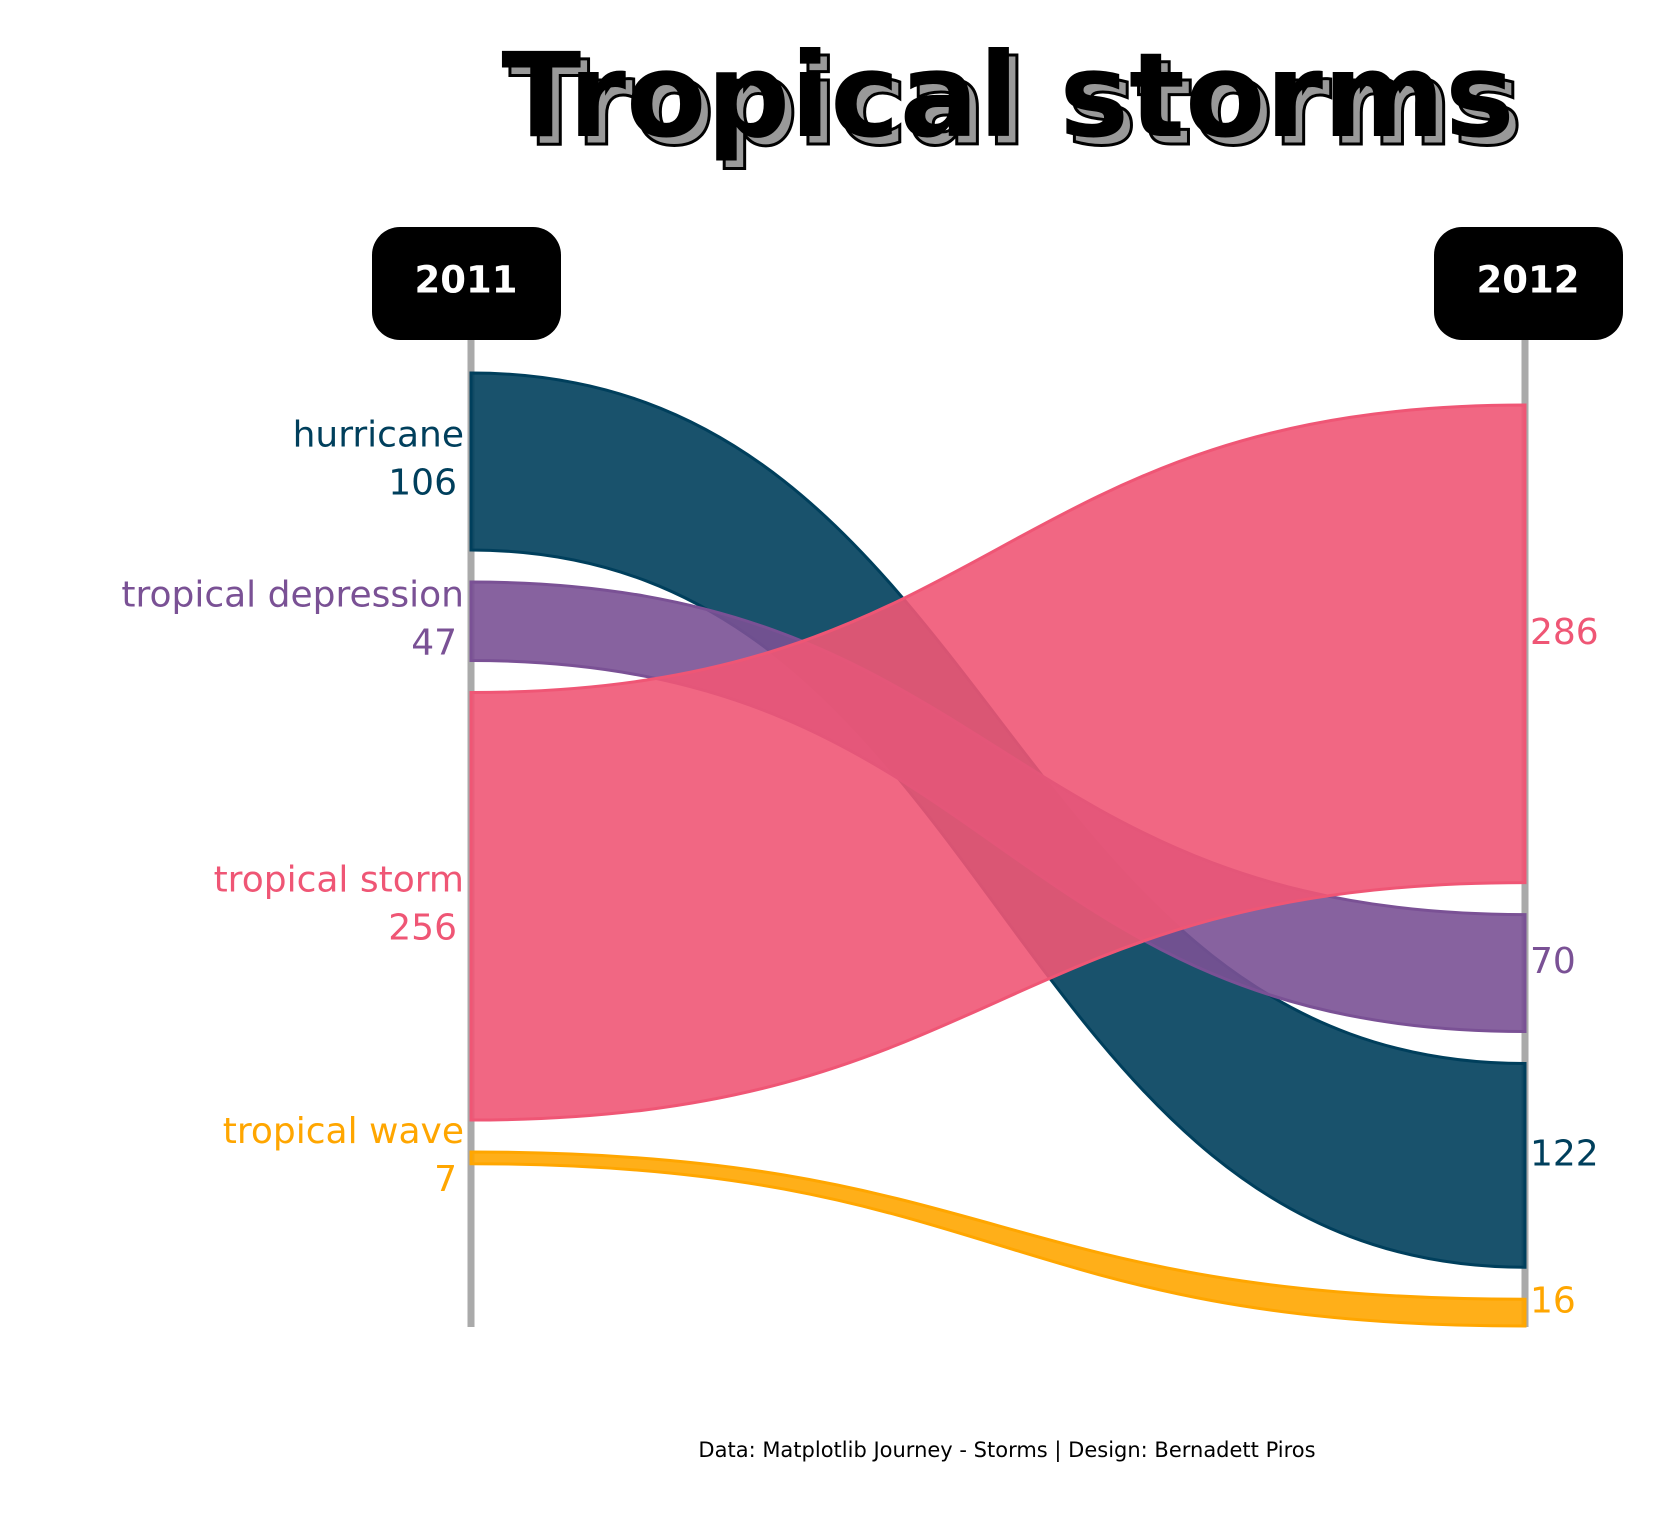 The image size is (1660, 1517). Describe the element at coordinates (1564, 632) in the screenshot. I see `right-value-label: 286` at that location.